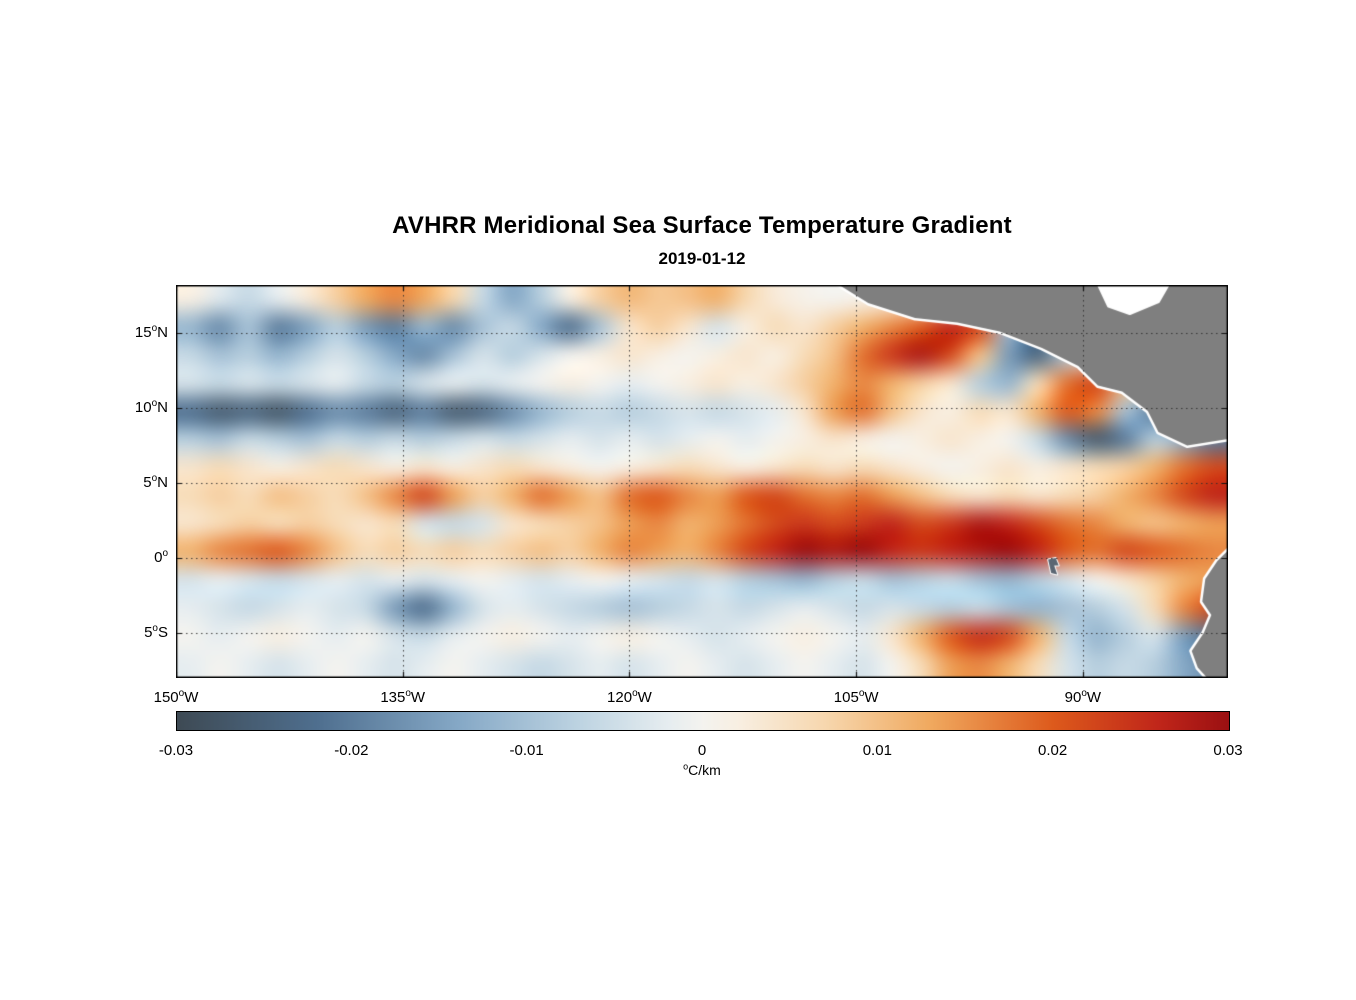 This screenshot has height=1000, width=1356. Describe the element at coordinates (156, 632) in the screenshot. I see `y-tick-label: 5oS` at that location.